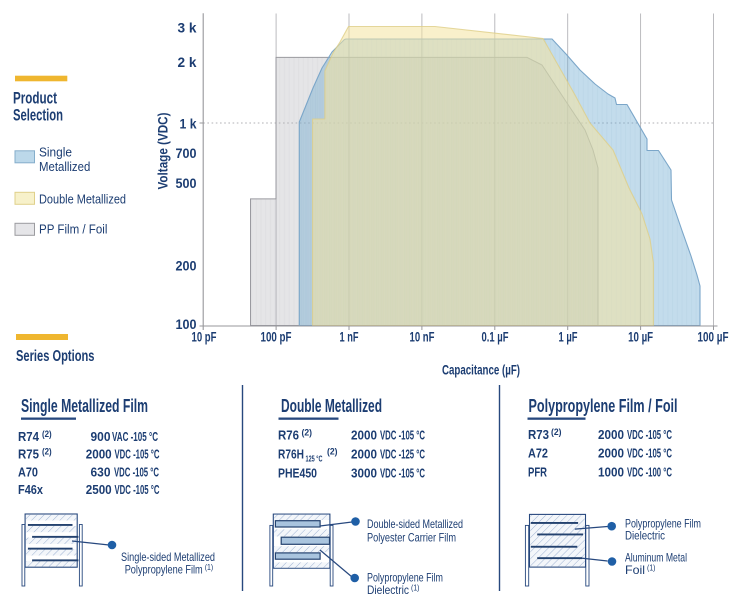 Image resolution: width=751 pixels, height=611 pixels. Describe the element at coordinates (611, 471) in the screenshot. I see `svg-text: 1000` at that location.